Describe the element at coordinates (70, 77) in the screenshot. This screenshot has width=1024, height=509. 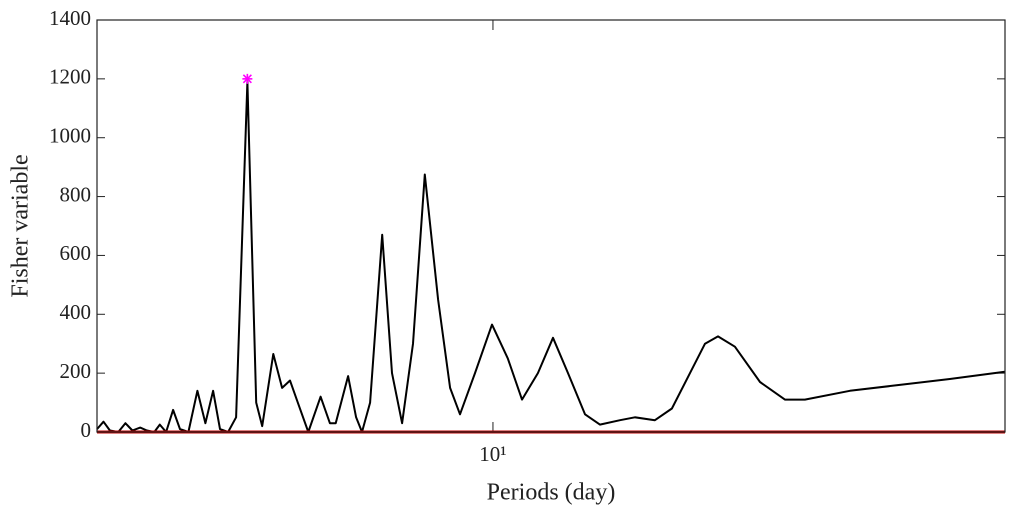
I see `y-tick-label: 1200` at that location.